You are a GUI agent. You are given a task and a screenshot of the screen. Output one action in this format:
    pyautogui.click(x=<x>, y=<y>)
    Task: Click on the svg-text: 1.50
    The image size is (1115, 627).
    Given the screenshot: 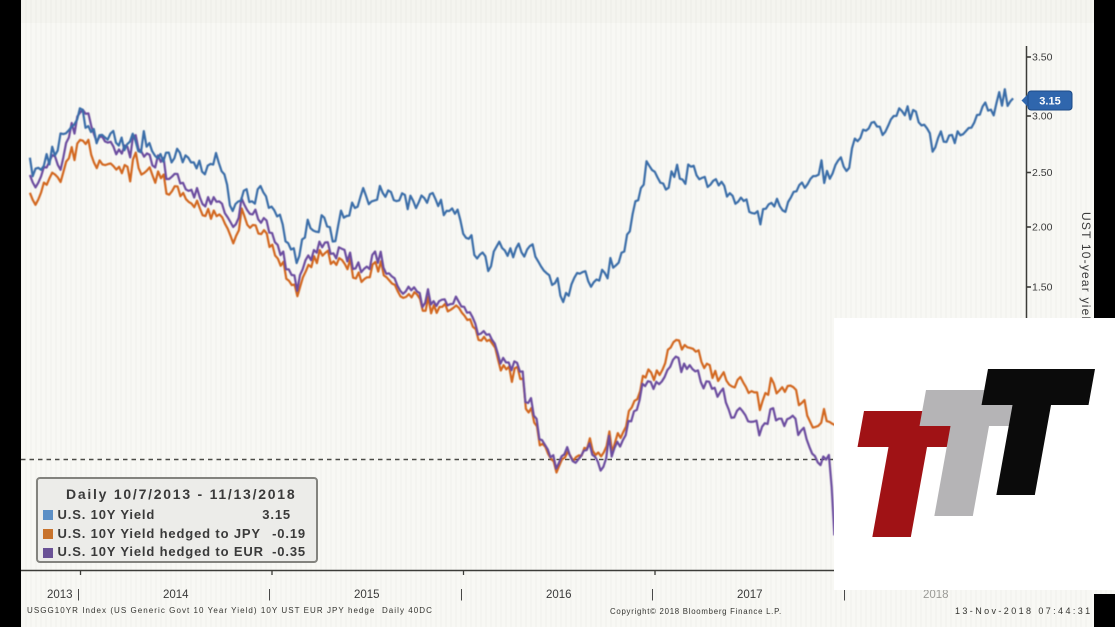 What is the action you would take?
    pyautogui.click(x=1042, y=288)
    